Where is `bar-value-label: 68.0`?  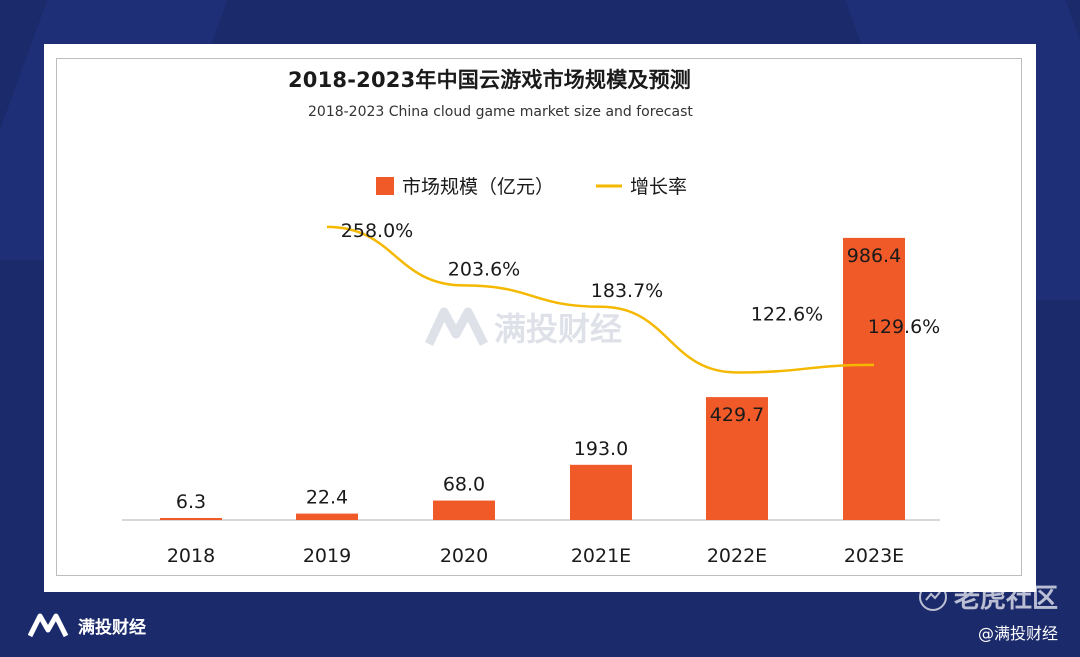 bar-value-label: 68.0 is located at coordinates (464, 485).